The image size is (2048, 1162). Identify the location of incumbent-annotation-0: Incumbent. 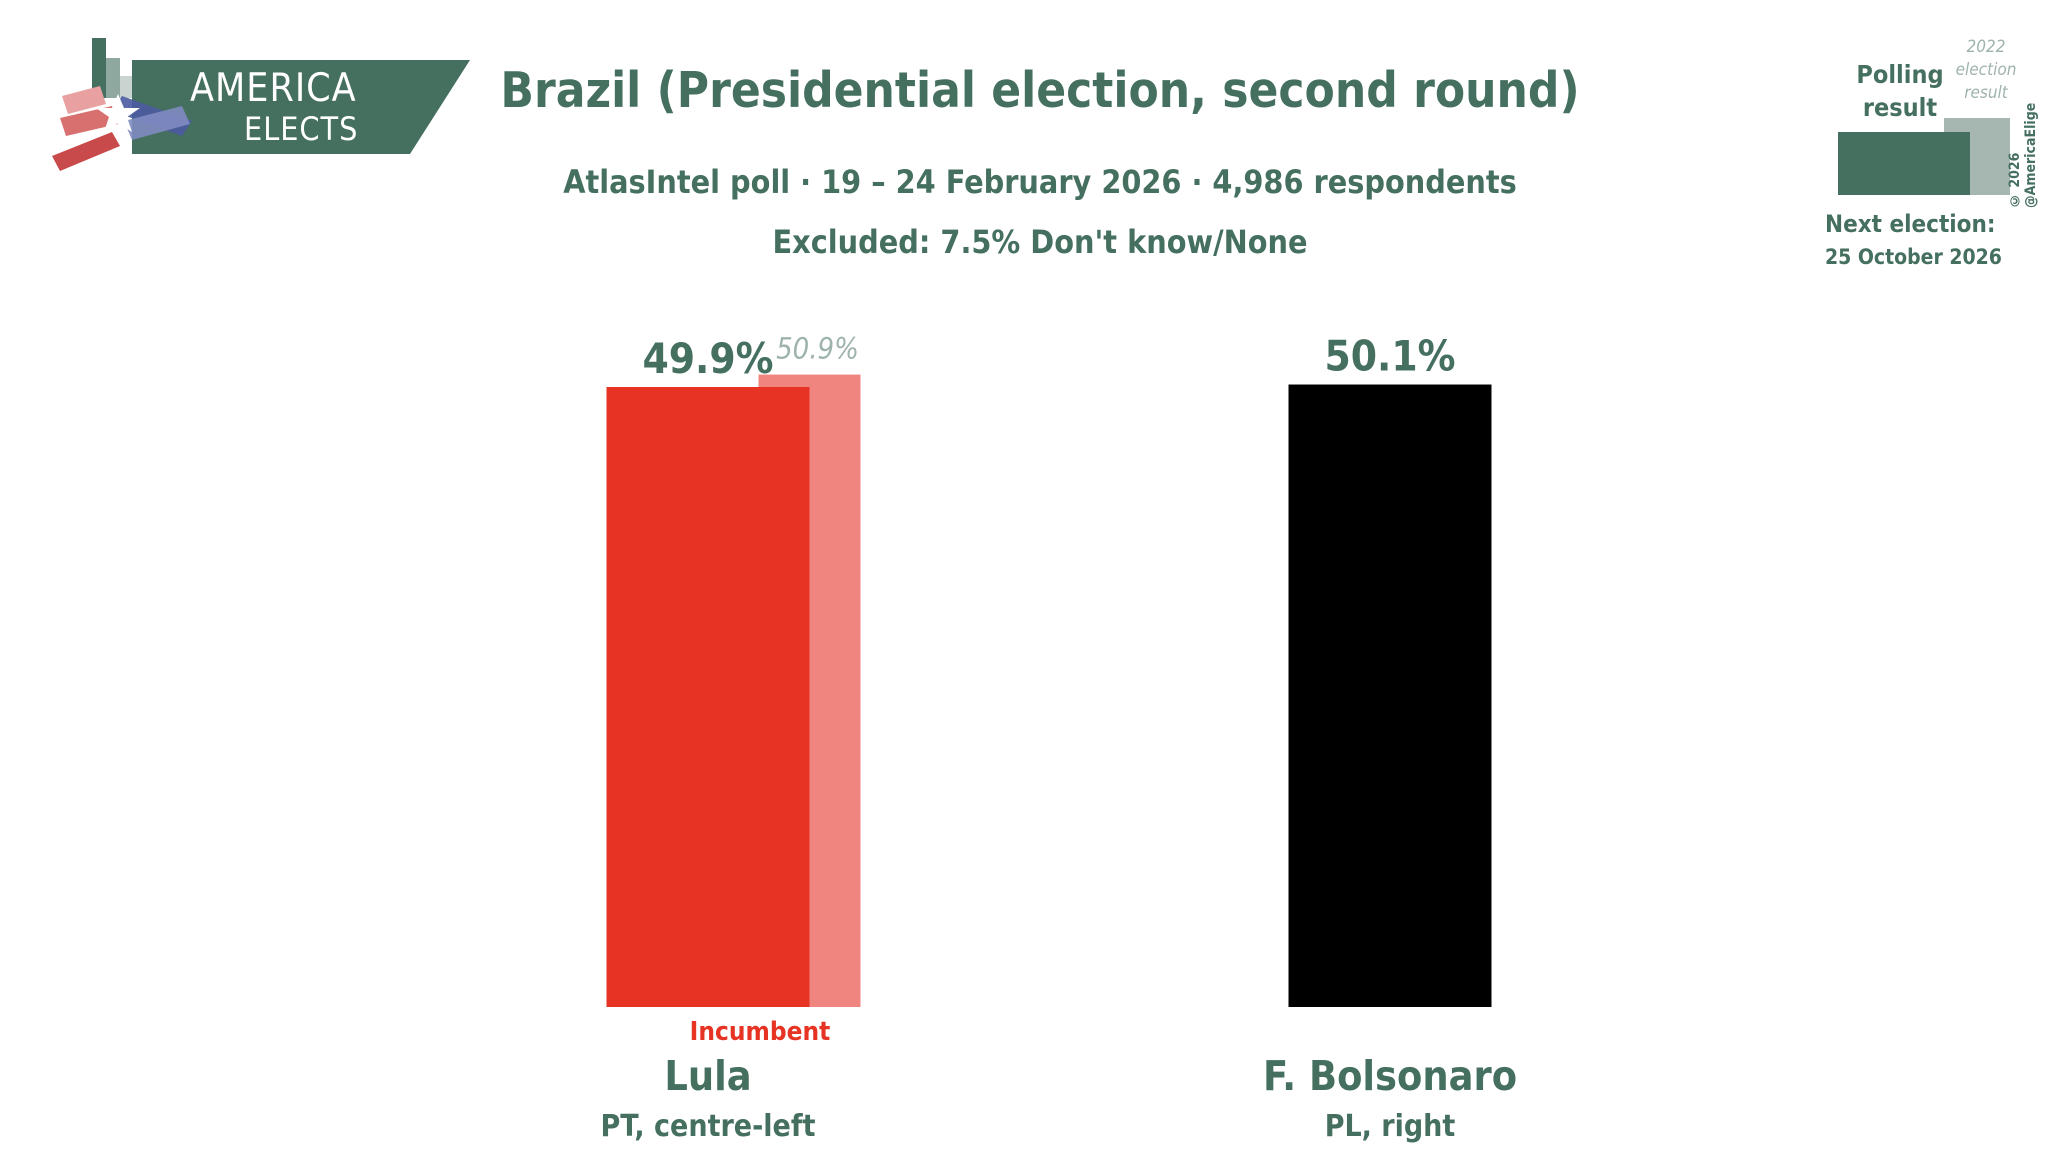
(760, 1032).